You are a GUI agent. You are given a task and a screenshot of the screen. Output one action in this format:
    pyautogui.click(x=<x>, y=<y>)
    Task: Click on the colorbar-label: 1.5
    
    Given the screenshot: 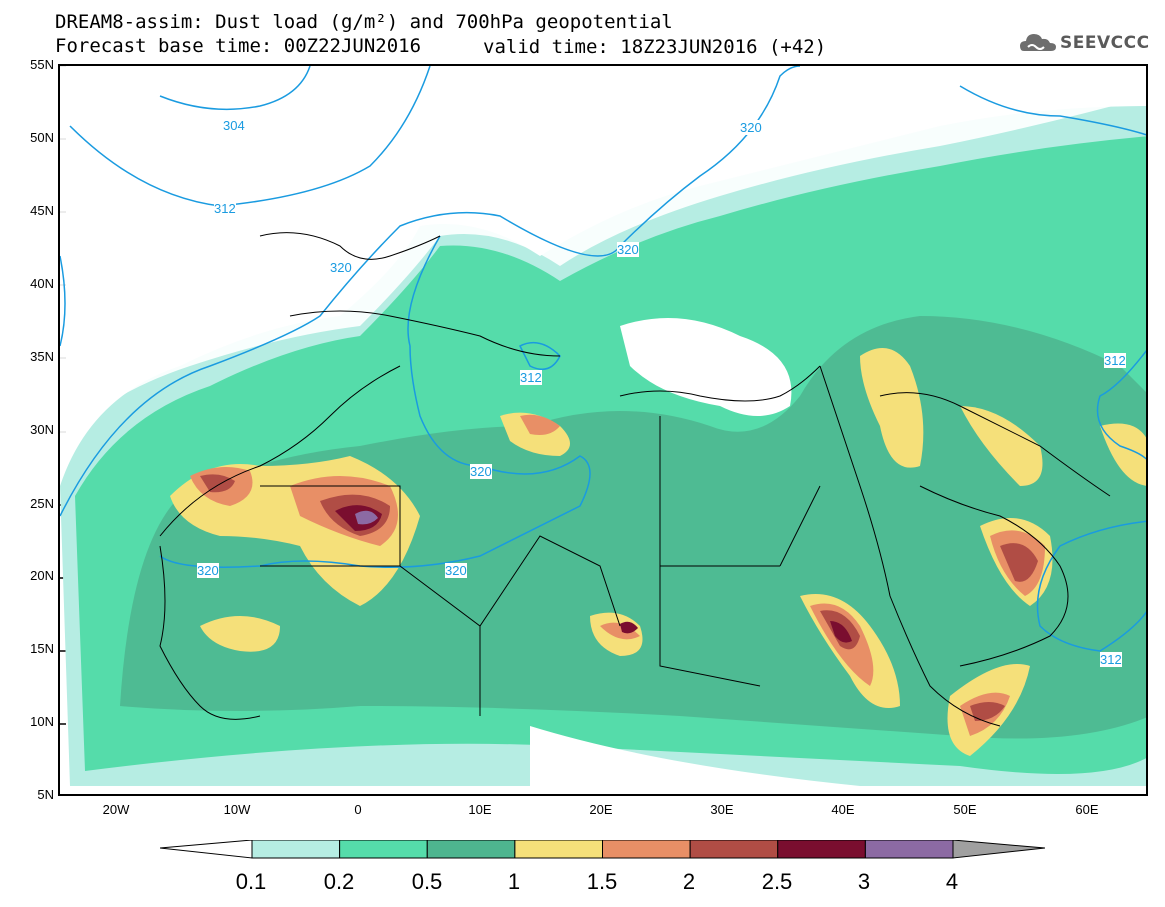 What is the action you would take?
    pyautogui.click(x=602, y=881)
    